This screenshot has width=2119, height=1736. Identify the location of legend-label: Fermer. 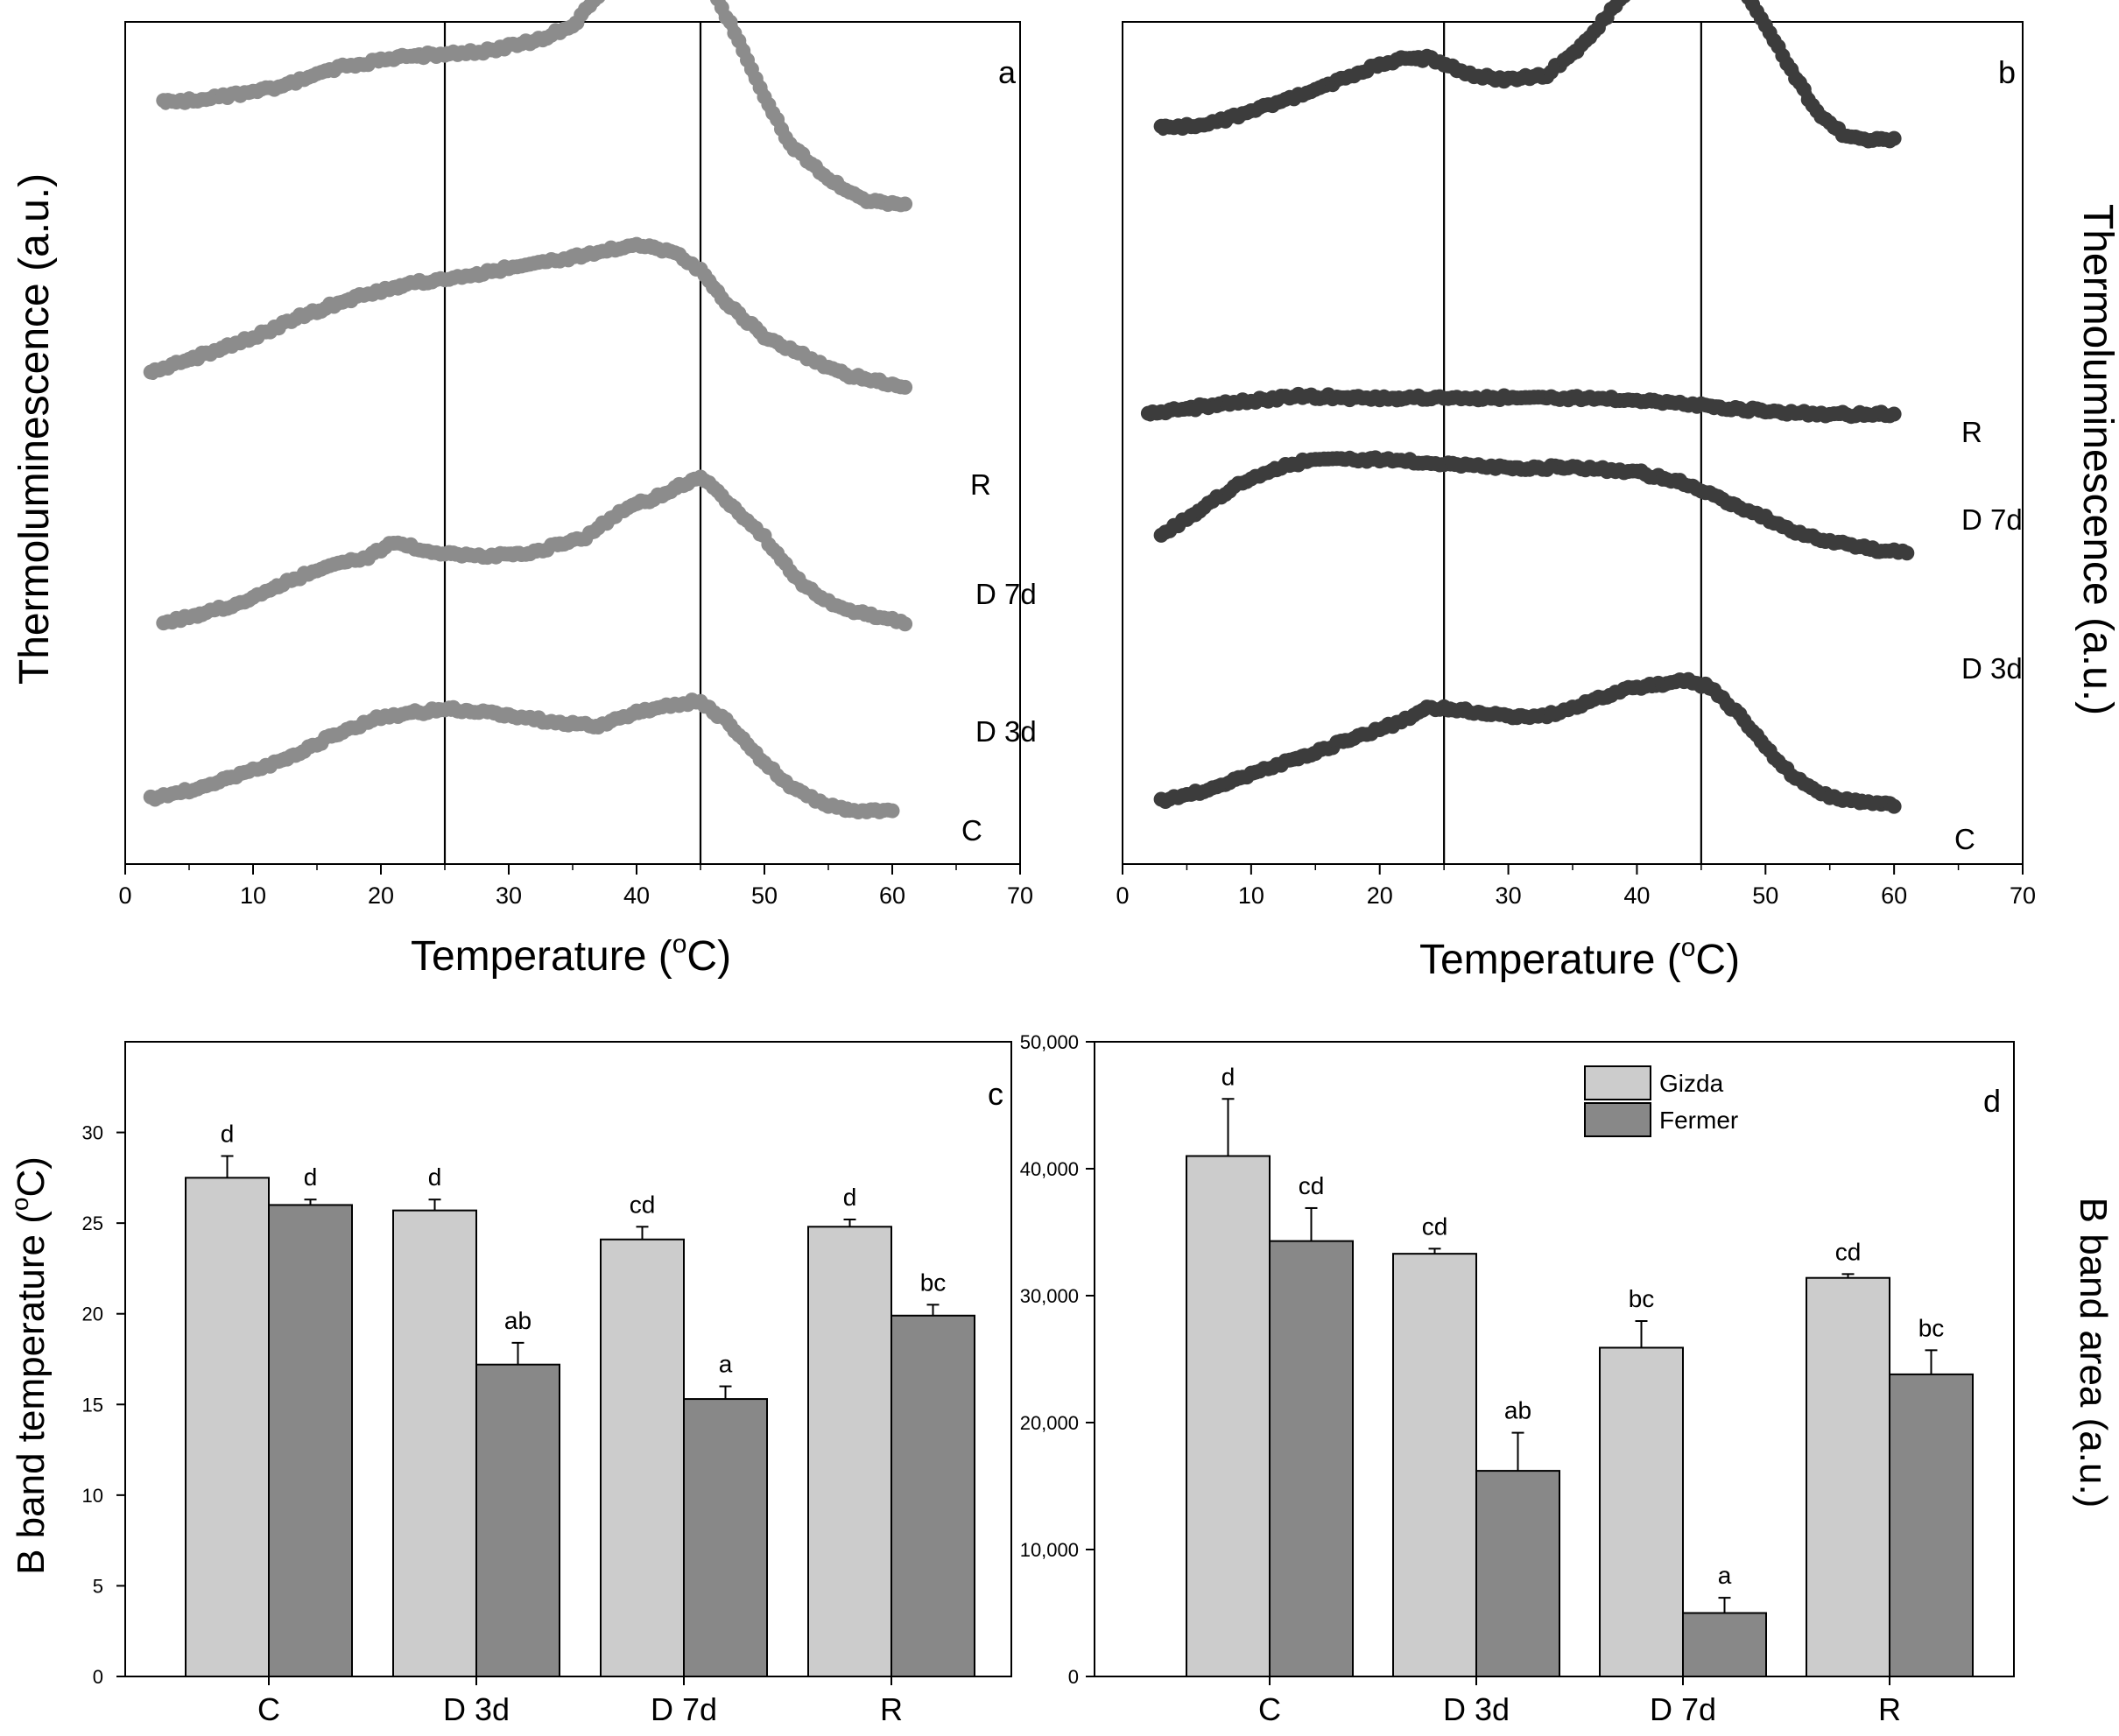
(1699, 1120).